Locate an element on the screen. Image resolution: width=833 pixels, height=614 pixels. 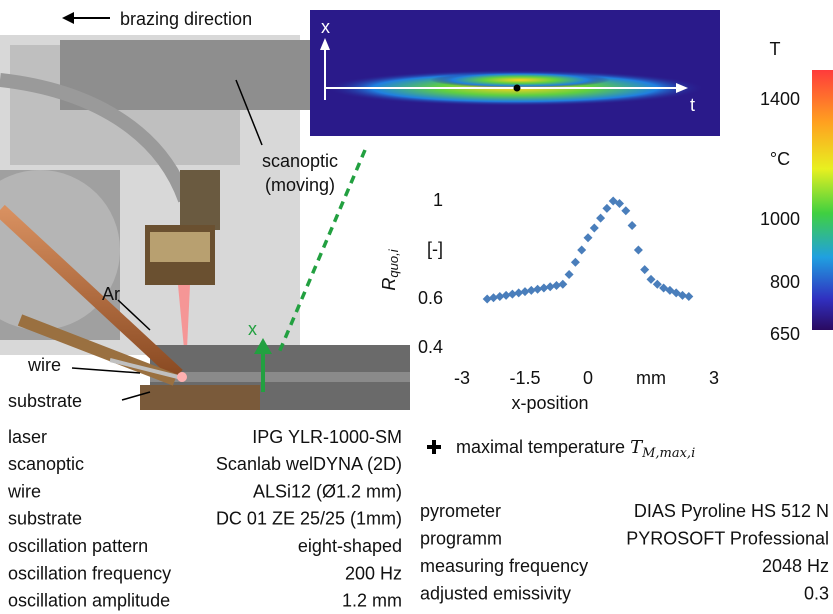
colorbar-tick-label: 800 is located at coordinates (785, 282).